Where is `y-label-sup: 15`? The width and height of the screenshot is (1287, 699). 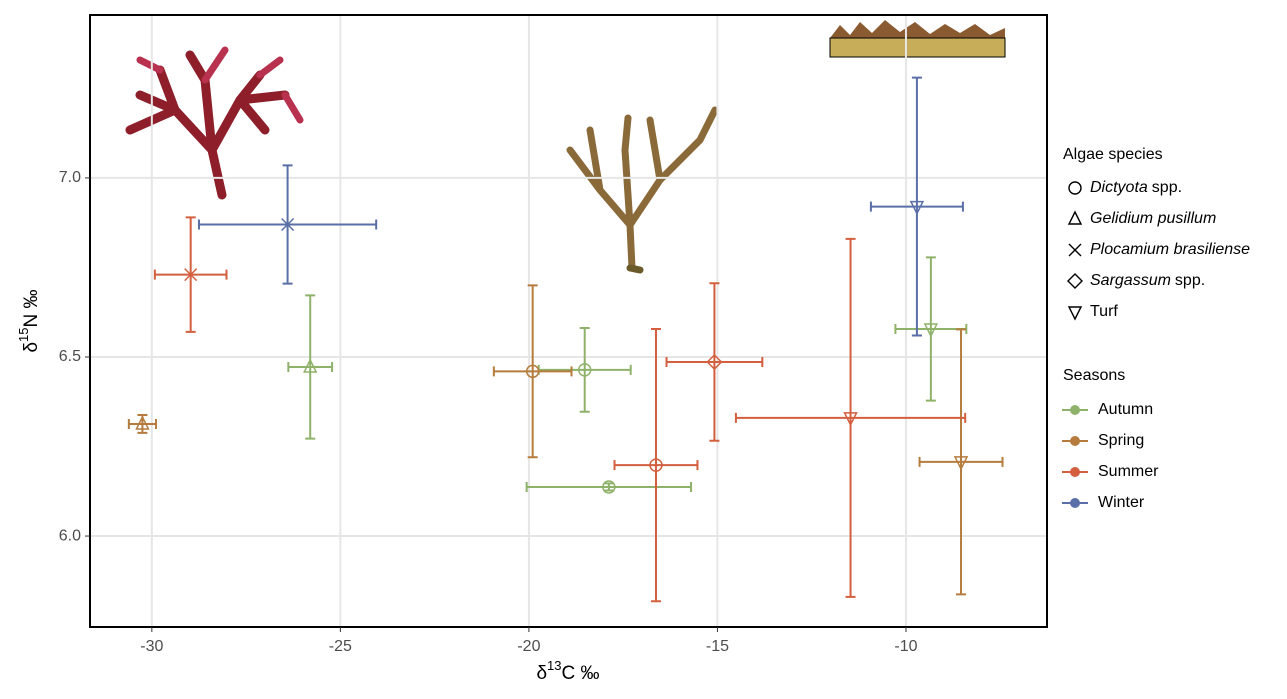
y-label-sup: 15 is located at coordinates (23, 334).